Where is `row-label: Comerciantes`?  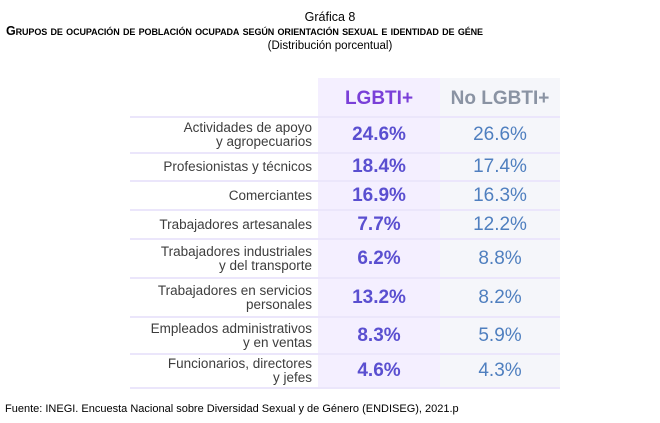
row-label: Comerciantes is located at coordinates (270, 195).